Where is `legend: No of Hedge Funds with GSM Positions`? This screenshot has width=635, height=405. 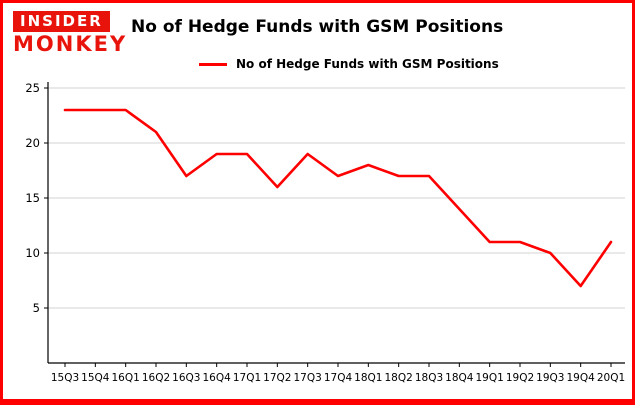 legend: No of Hedge Funds with GSM Positions is located at coordinates (349, 64).